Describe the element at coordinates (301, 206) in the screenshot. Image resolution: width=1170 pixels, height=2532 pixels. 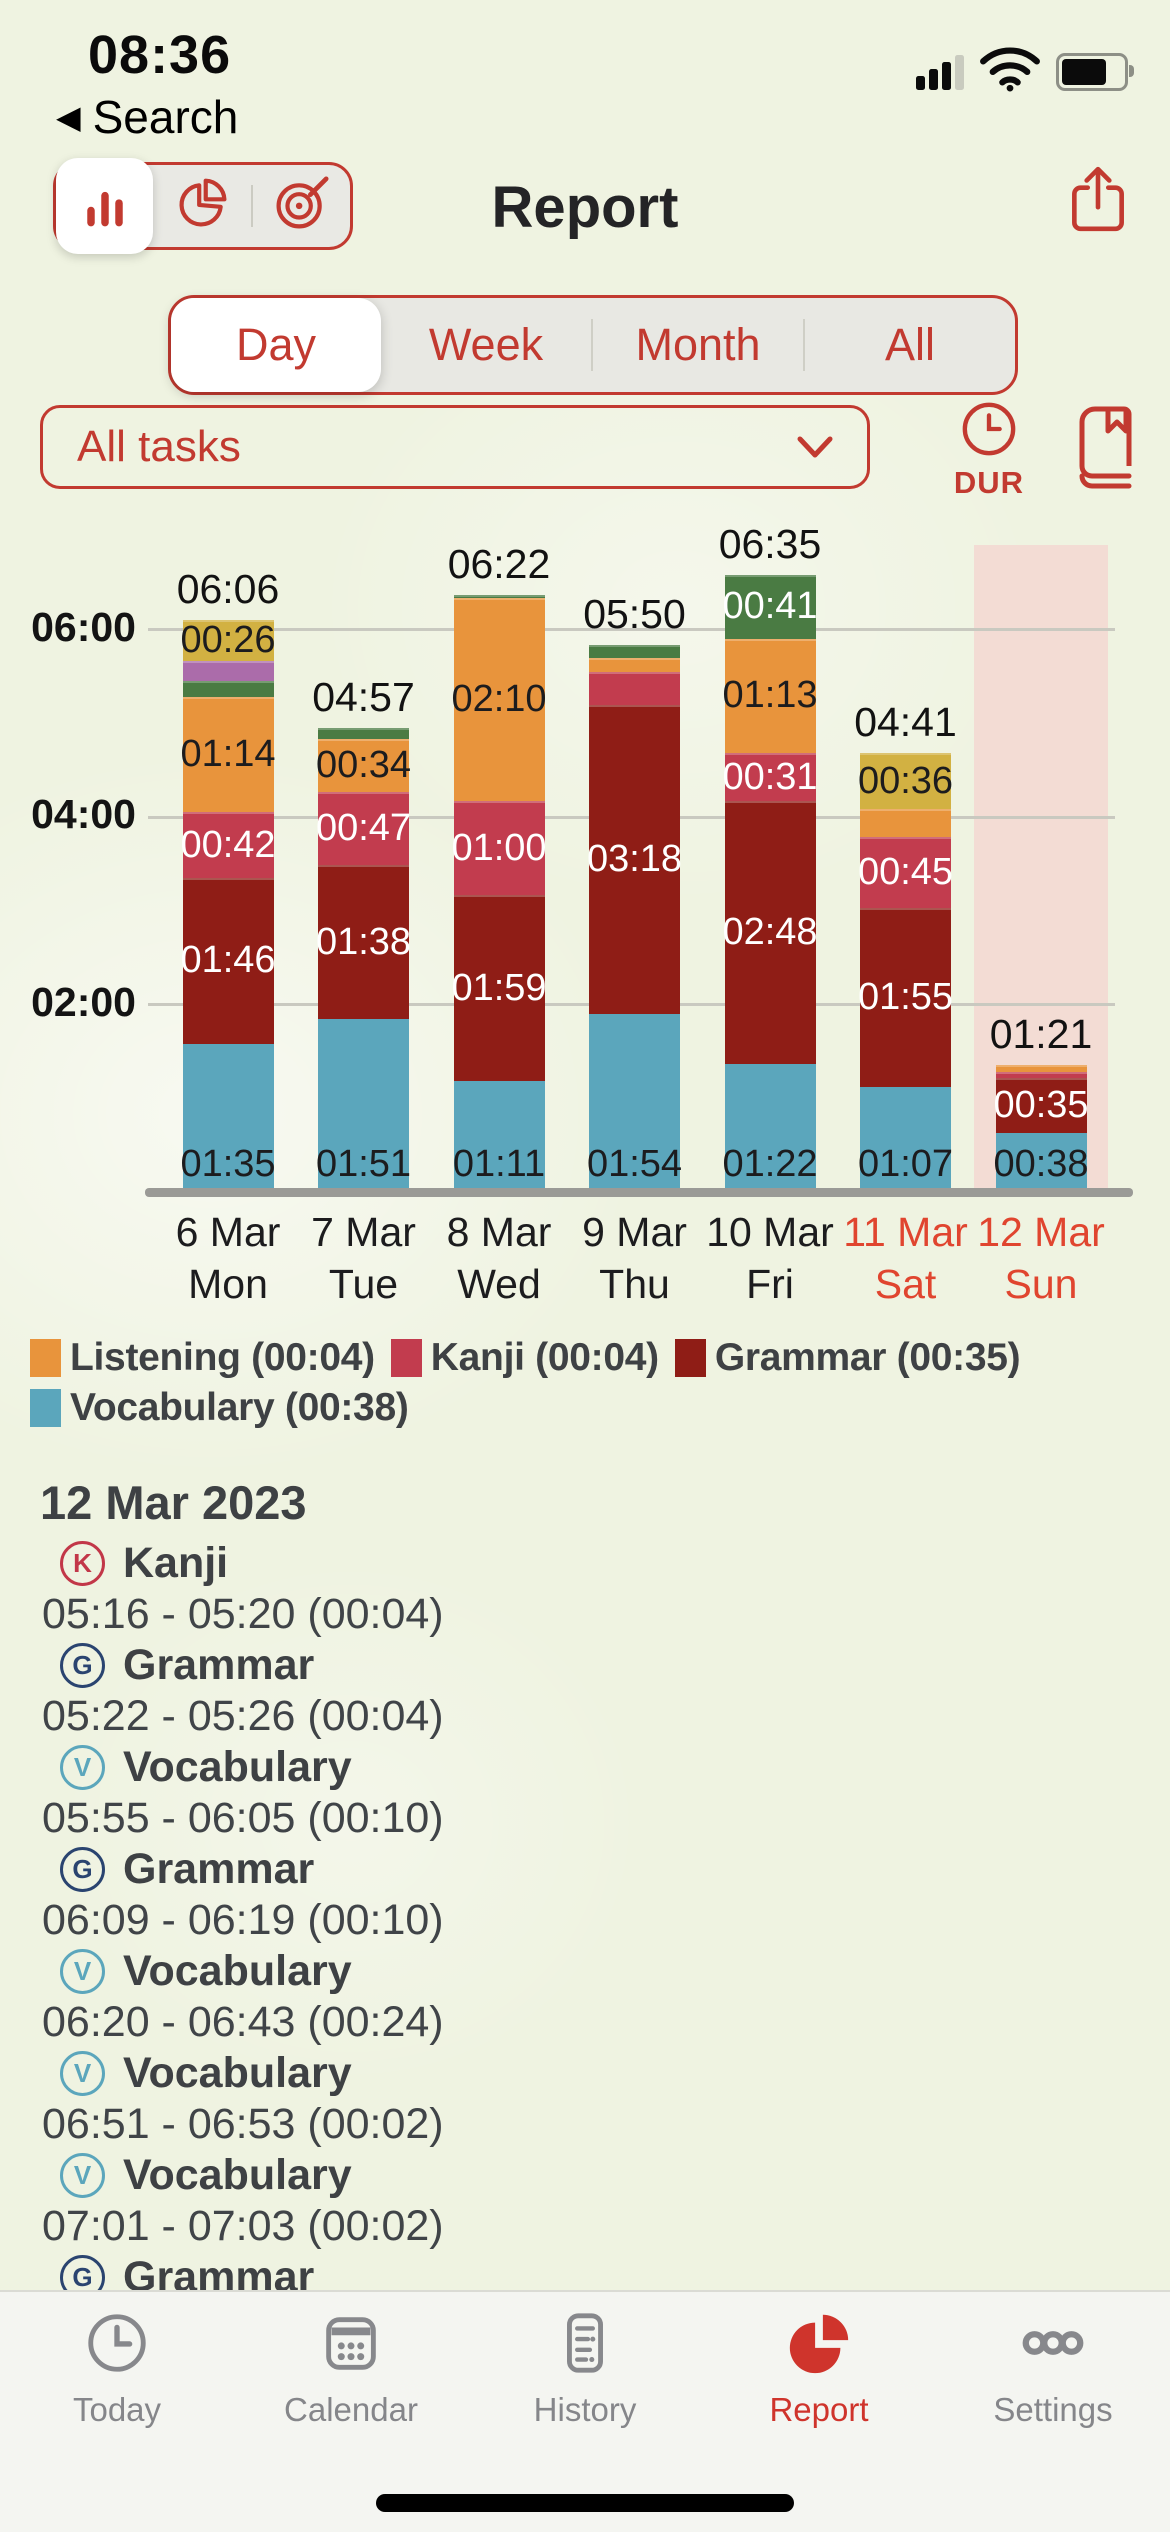
I see `chart-type-option-target` at that location.